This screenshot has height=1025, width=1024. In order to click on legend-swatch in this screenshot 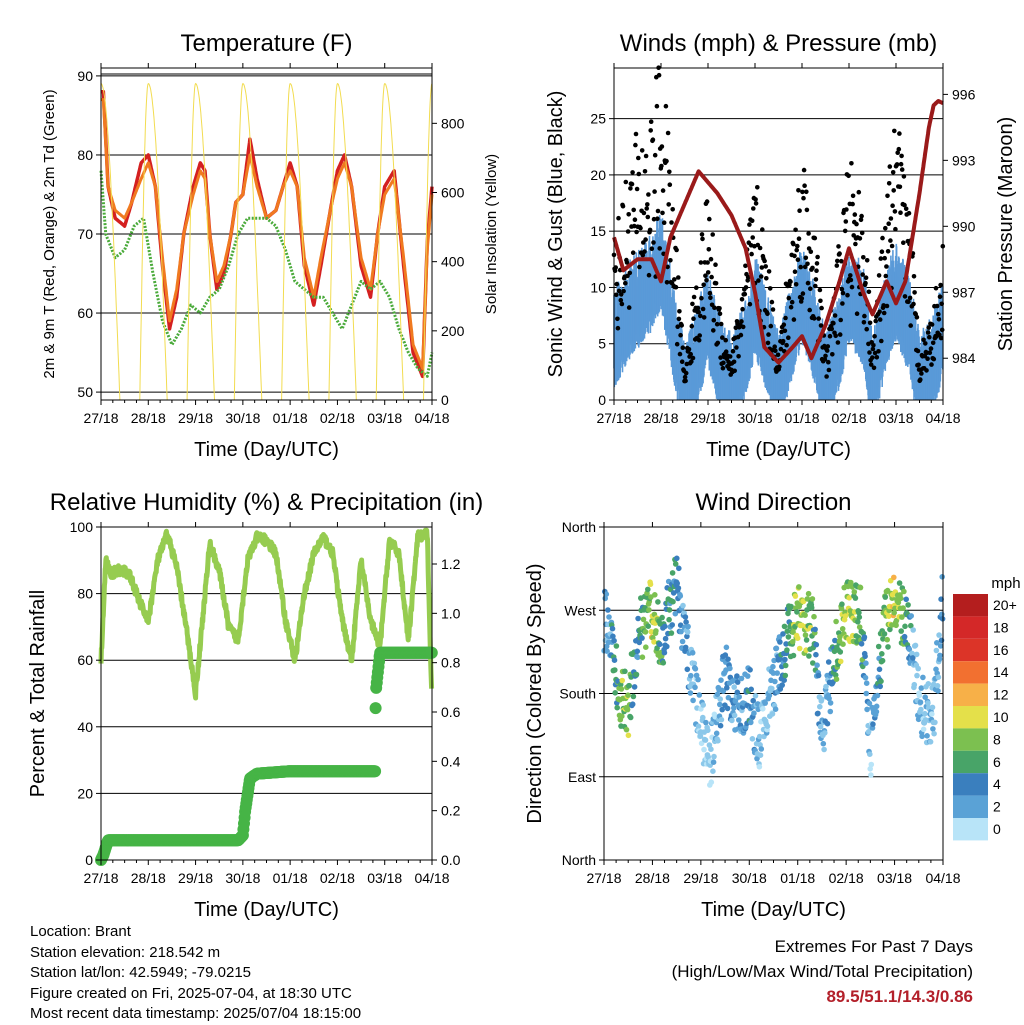, I will do `click(970, 784)`.